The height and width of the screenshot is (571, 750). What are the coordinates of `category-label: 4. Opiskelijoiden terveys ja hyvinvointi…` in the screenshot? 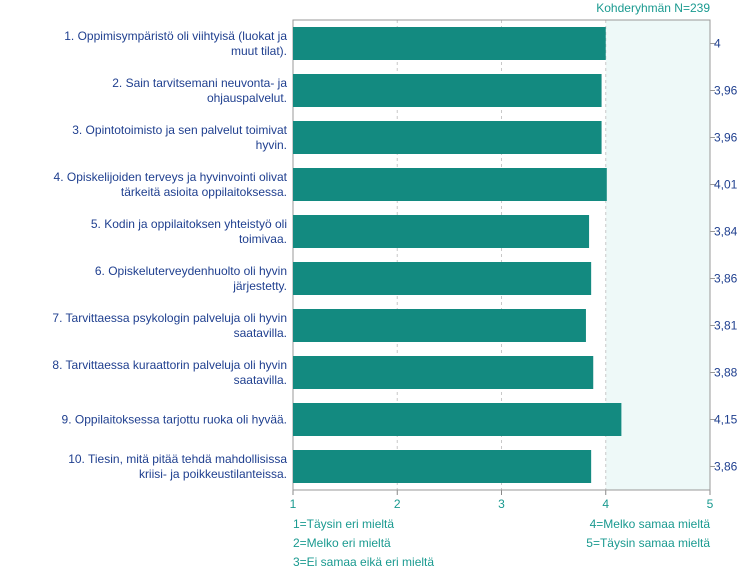 It's located at (170, 184).